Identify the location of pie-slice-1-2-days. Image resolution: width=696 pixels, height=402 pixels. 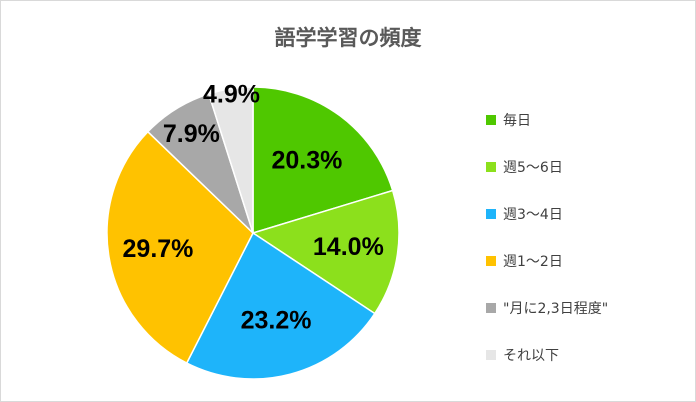
(180, 247).